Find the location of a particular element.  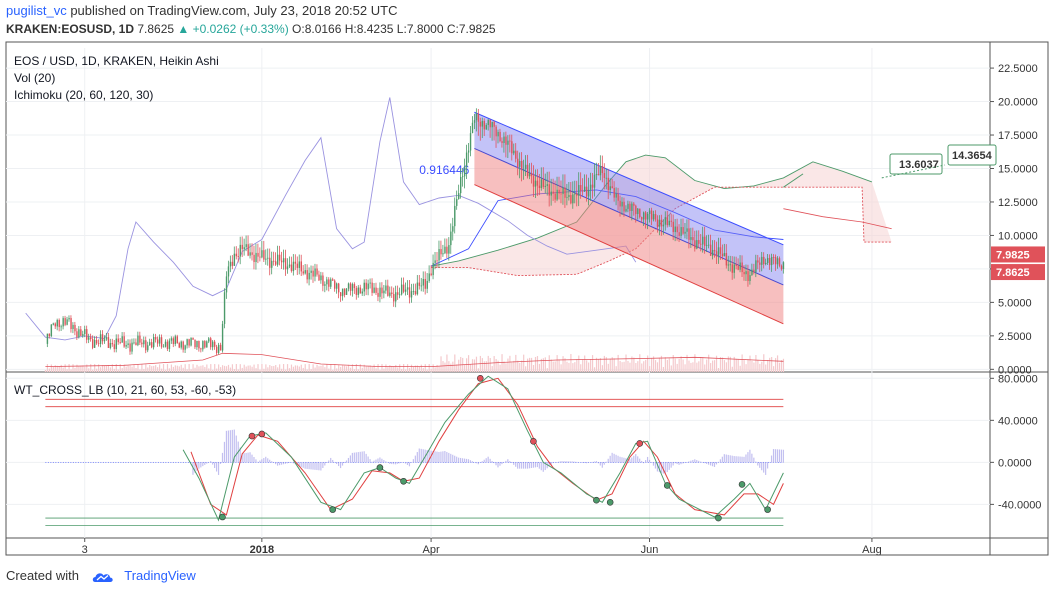

tradingview-link: TradingView is located at coordinates (160, 575).